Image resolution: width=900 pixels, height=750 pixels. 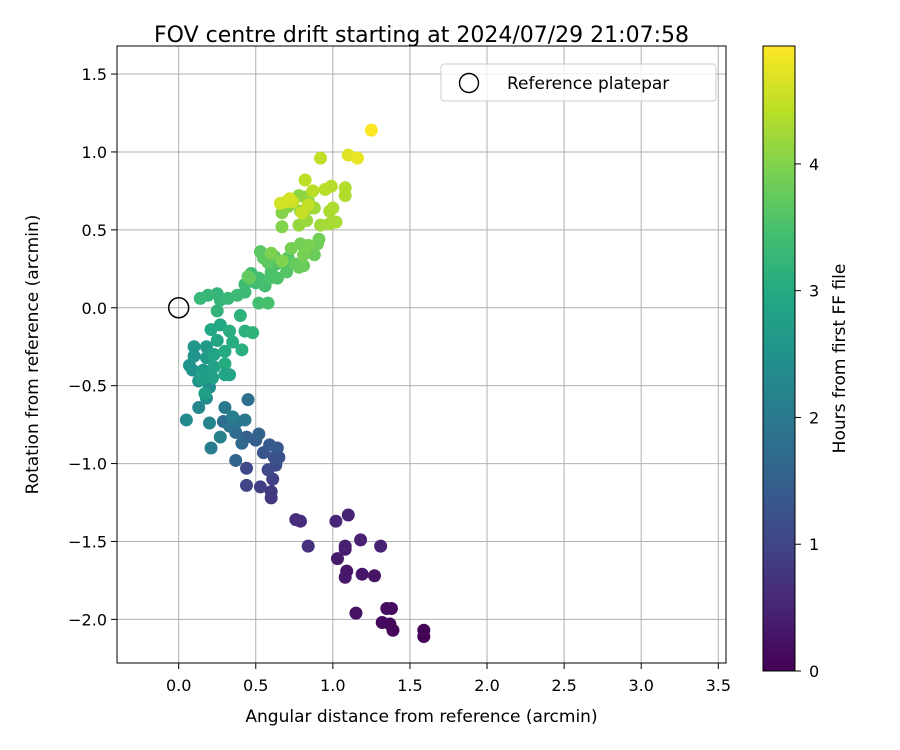 I want to click on x-tick-label: 2.5, so click(x=563, y=685).